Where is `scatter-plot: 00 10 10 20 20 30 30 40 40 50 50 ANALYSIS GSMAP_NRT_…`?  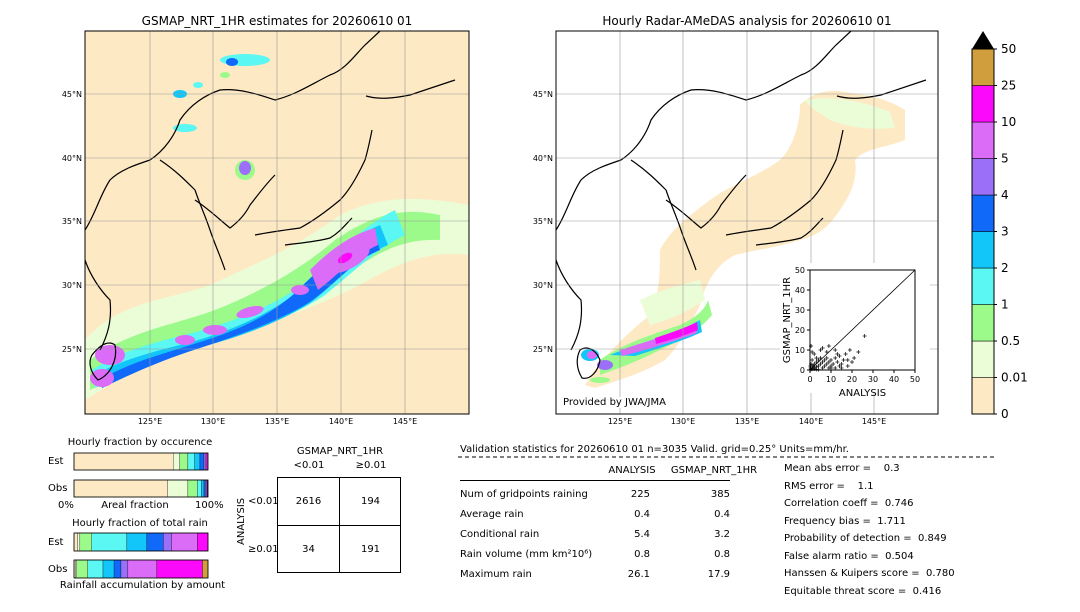 scatter-plot: 00 10 10 20 20 30 30 40 40 50 50 ANALYSIS GSMAP_NRT_… is located at coordinates (851, 332).